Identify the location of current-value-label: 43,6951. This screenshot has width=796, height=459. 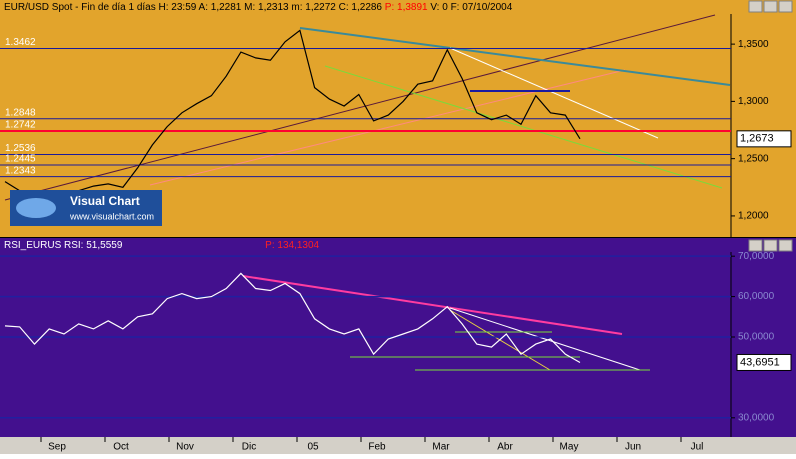
(760, 362).